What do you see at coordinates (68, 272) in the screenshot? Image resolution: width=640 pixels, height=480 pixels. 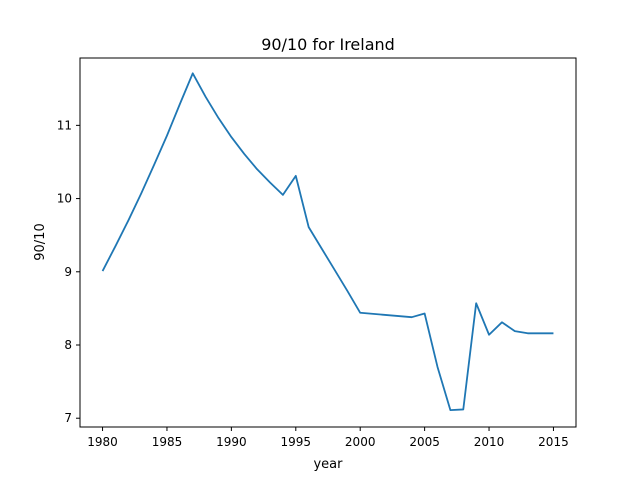 I see `y-tick-label: 9` at bounding box center [68, 272].